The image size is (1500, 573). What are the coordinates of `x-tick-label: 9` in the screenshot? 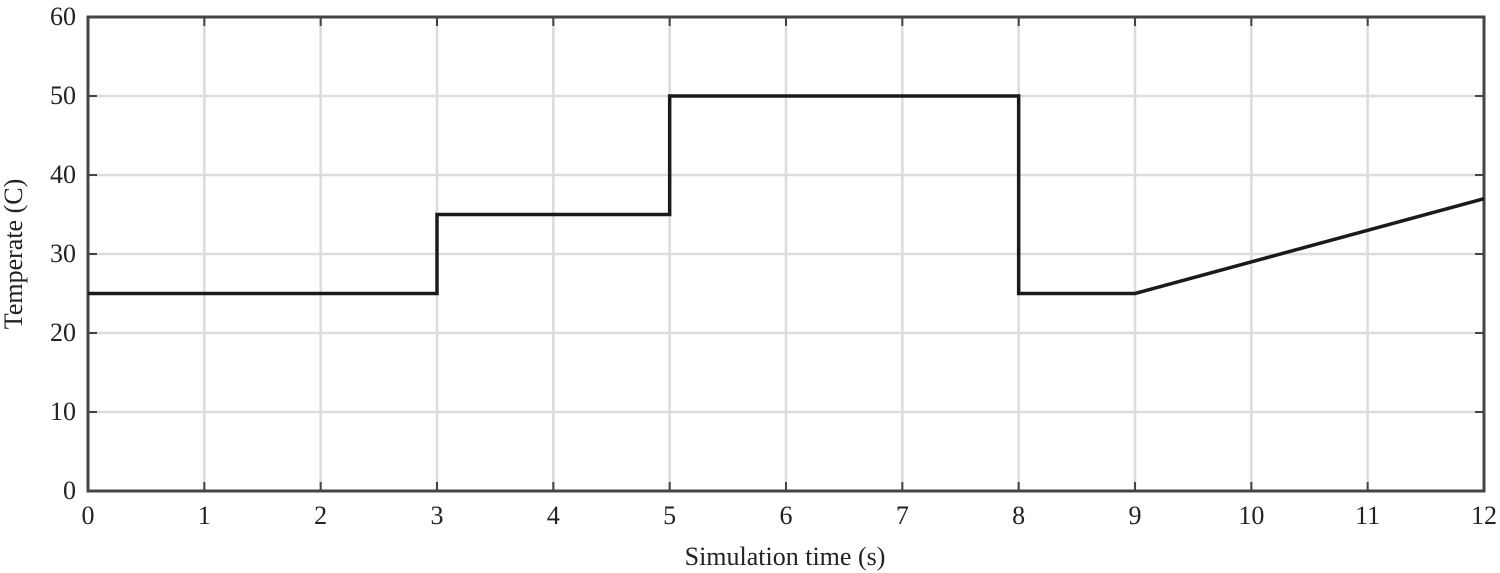 It's located at (1135, 515).